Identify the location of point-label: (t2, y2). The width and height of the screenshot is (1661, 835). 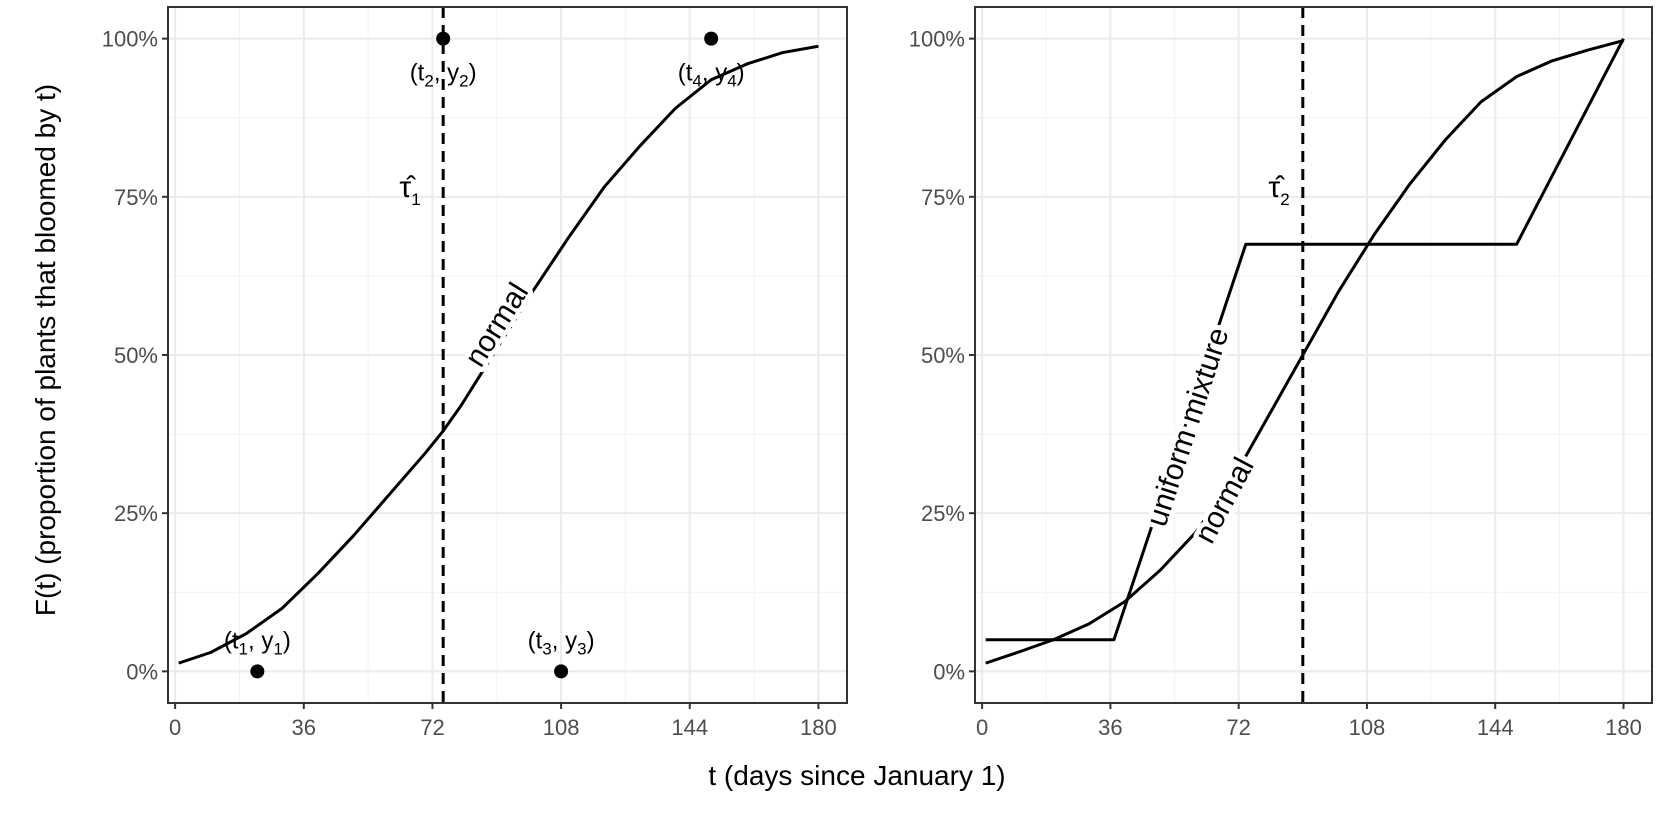
(443, 75).